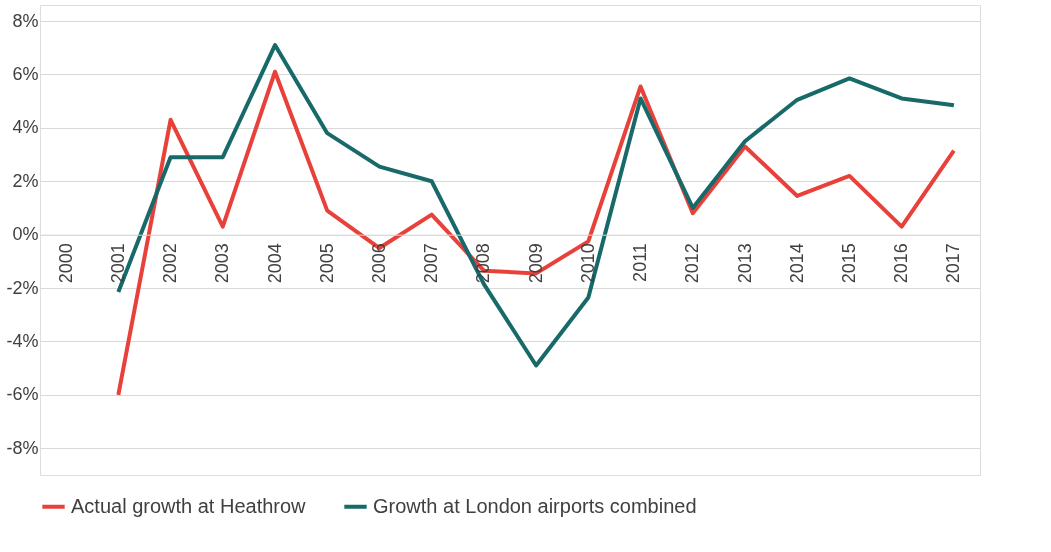 The height and width of the screenshot is (552, 1051). Describe the element at coordinates (22, 287) in the screenshot. I see `y-tick-label: -2%` at that location.